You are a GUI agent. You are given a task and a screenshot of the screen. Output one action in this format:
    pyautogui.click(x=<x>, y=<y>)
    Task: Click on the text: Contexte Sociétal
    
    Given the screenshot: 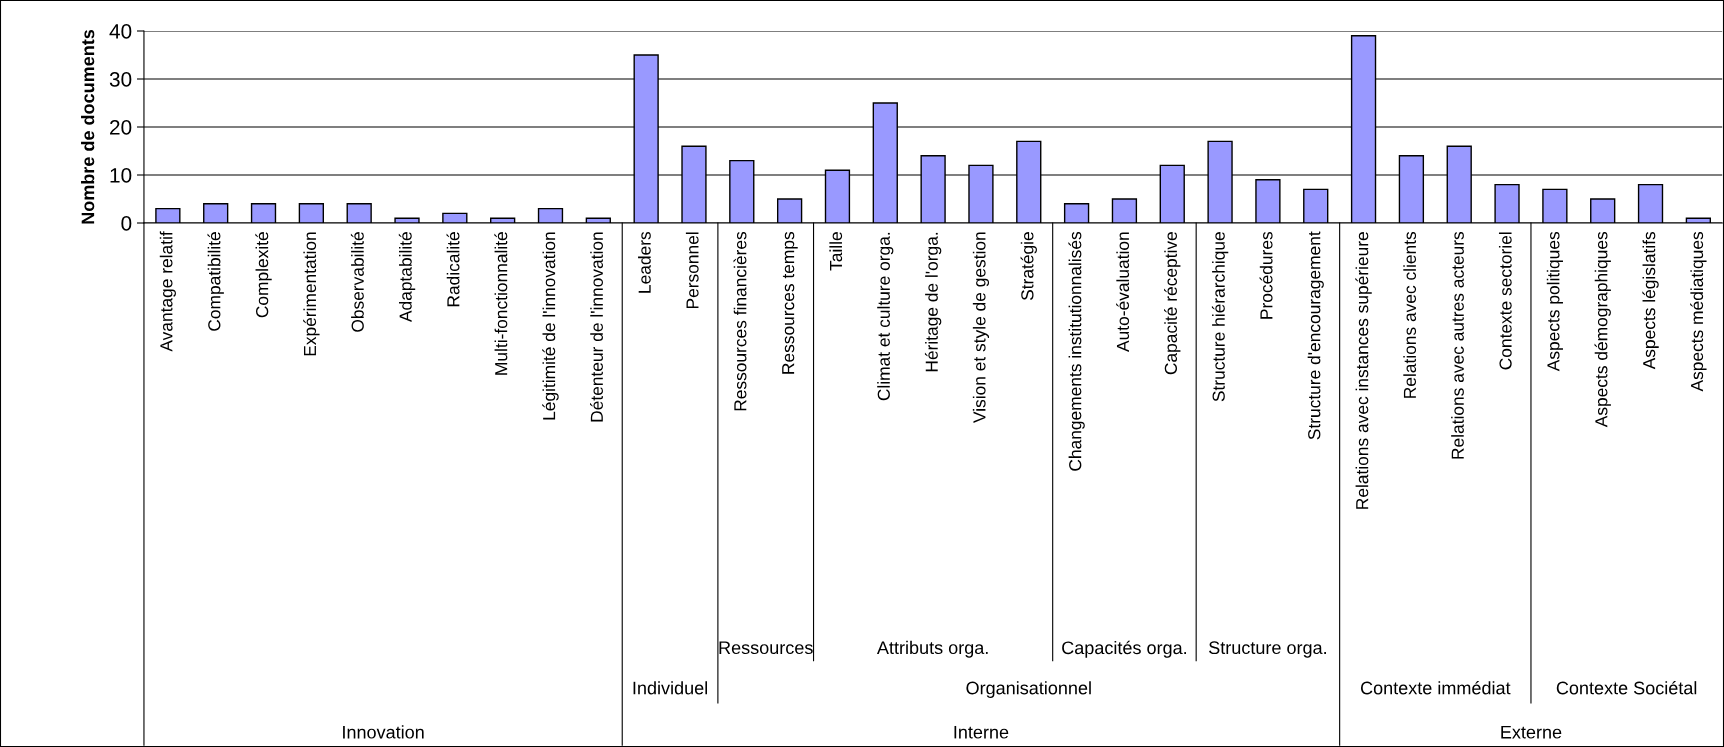 What is the action you would take?
    pyautogui.click(x=1626, y=687)
    